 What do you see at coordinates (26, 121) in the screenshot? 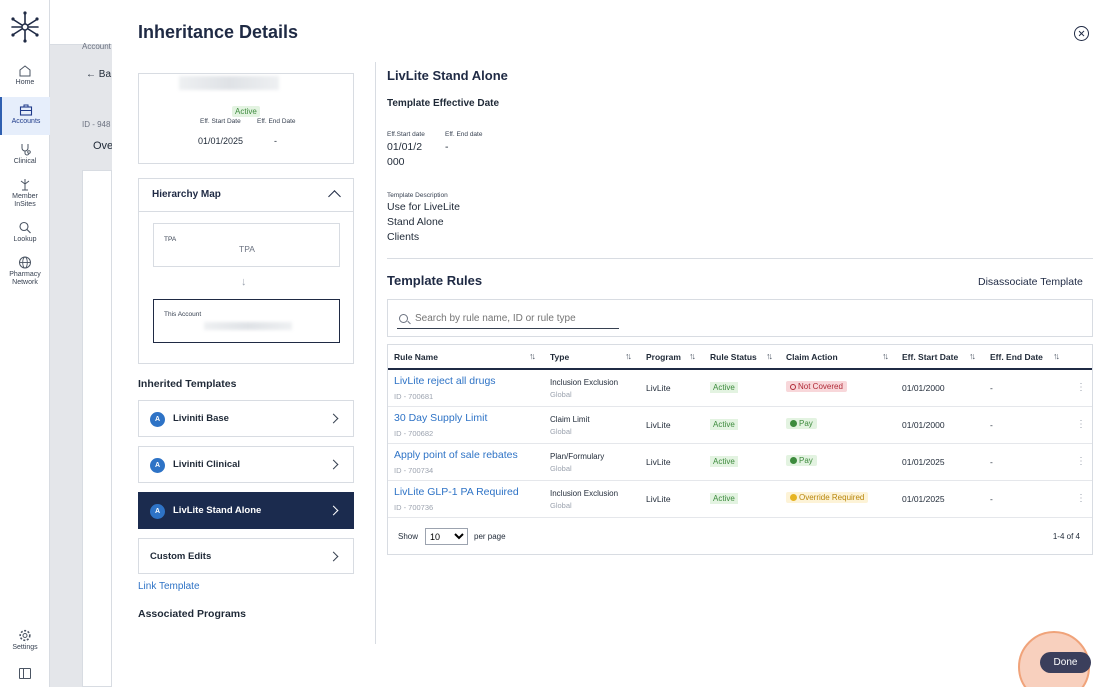
I see `sidebar-item-label: Accounts` at bounding box center [26, 121].